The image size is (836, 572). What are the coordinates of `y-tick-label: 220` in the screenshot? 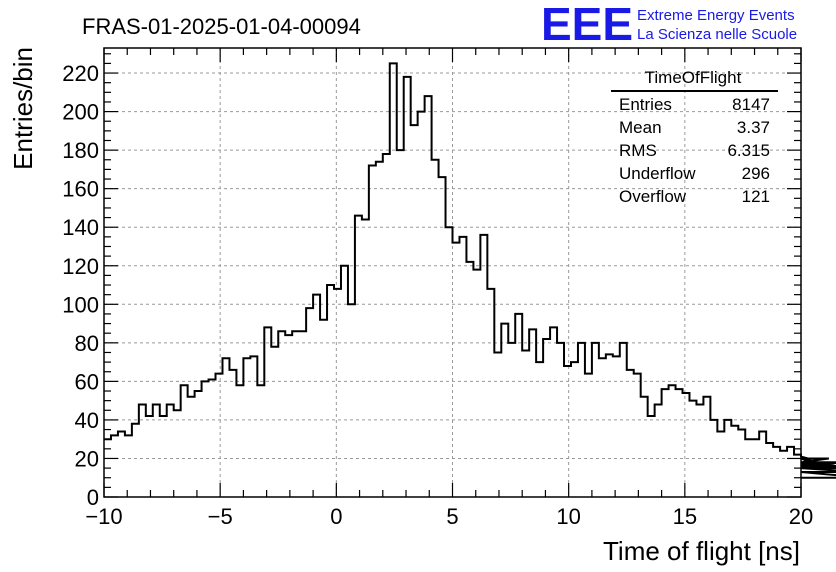 It's located at (80, 73).